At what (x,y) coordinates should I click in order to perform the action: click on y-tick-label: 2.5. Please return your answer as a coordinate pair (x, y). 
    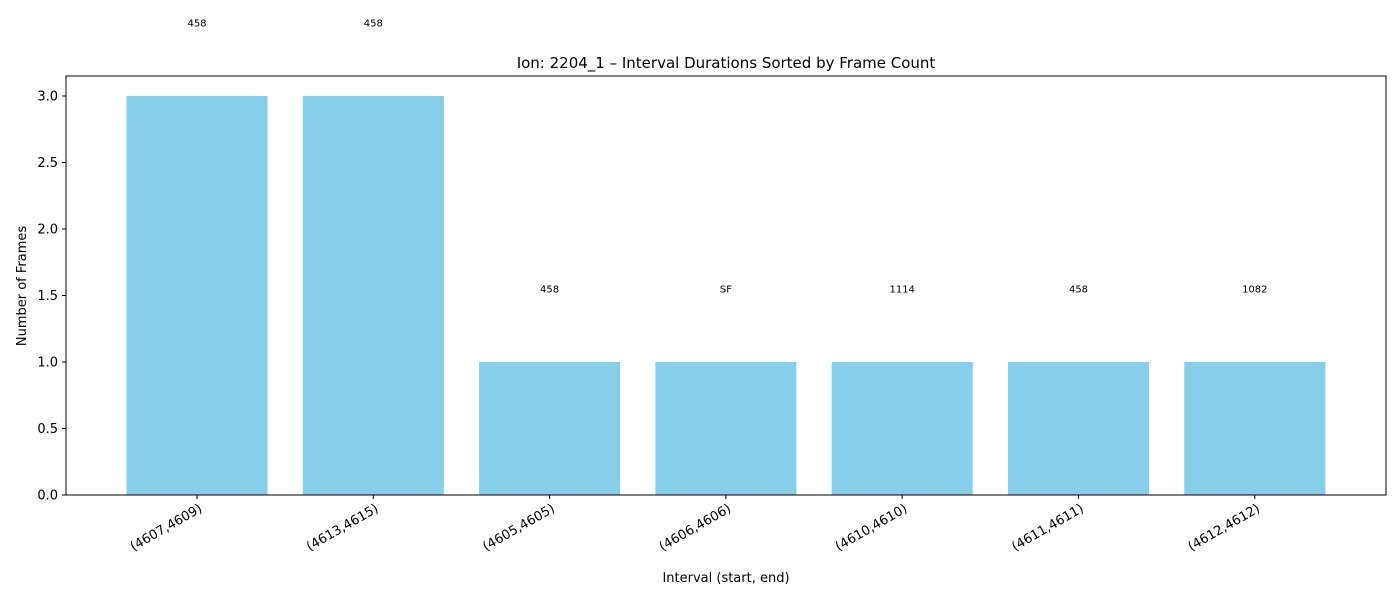
    Looking at the image, I should click on (47, 163).